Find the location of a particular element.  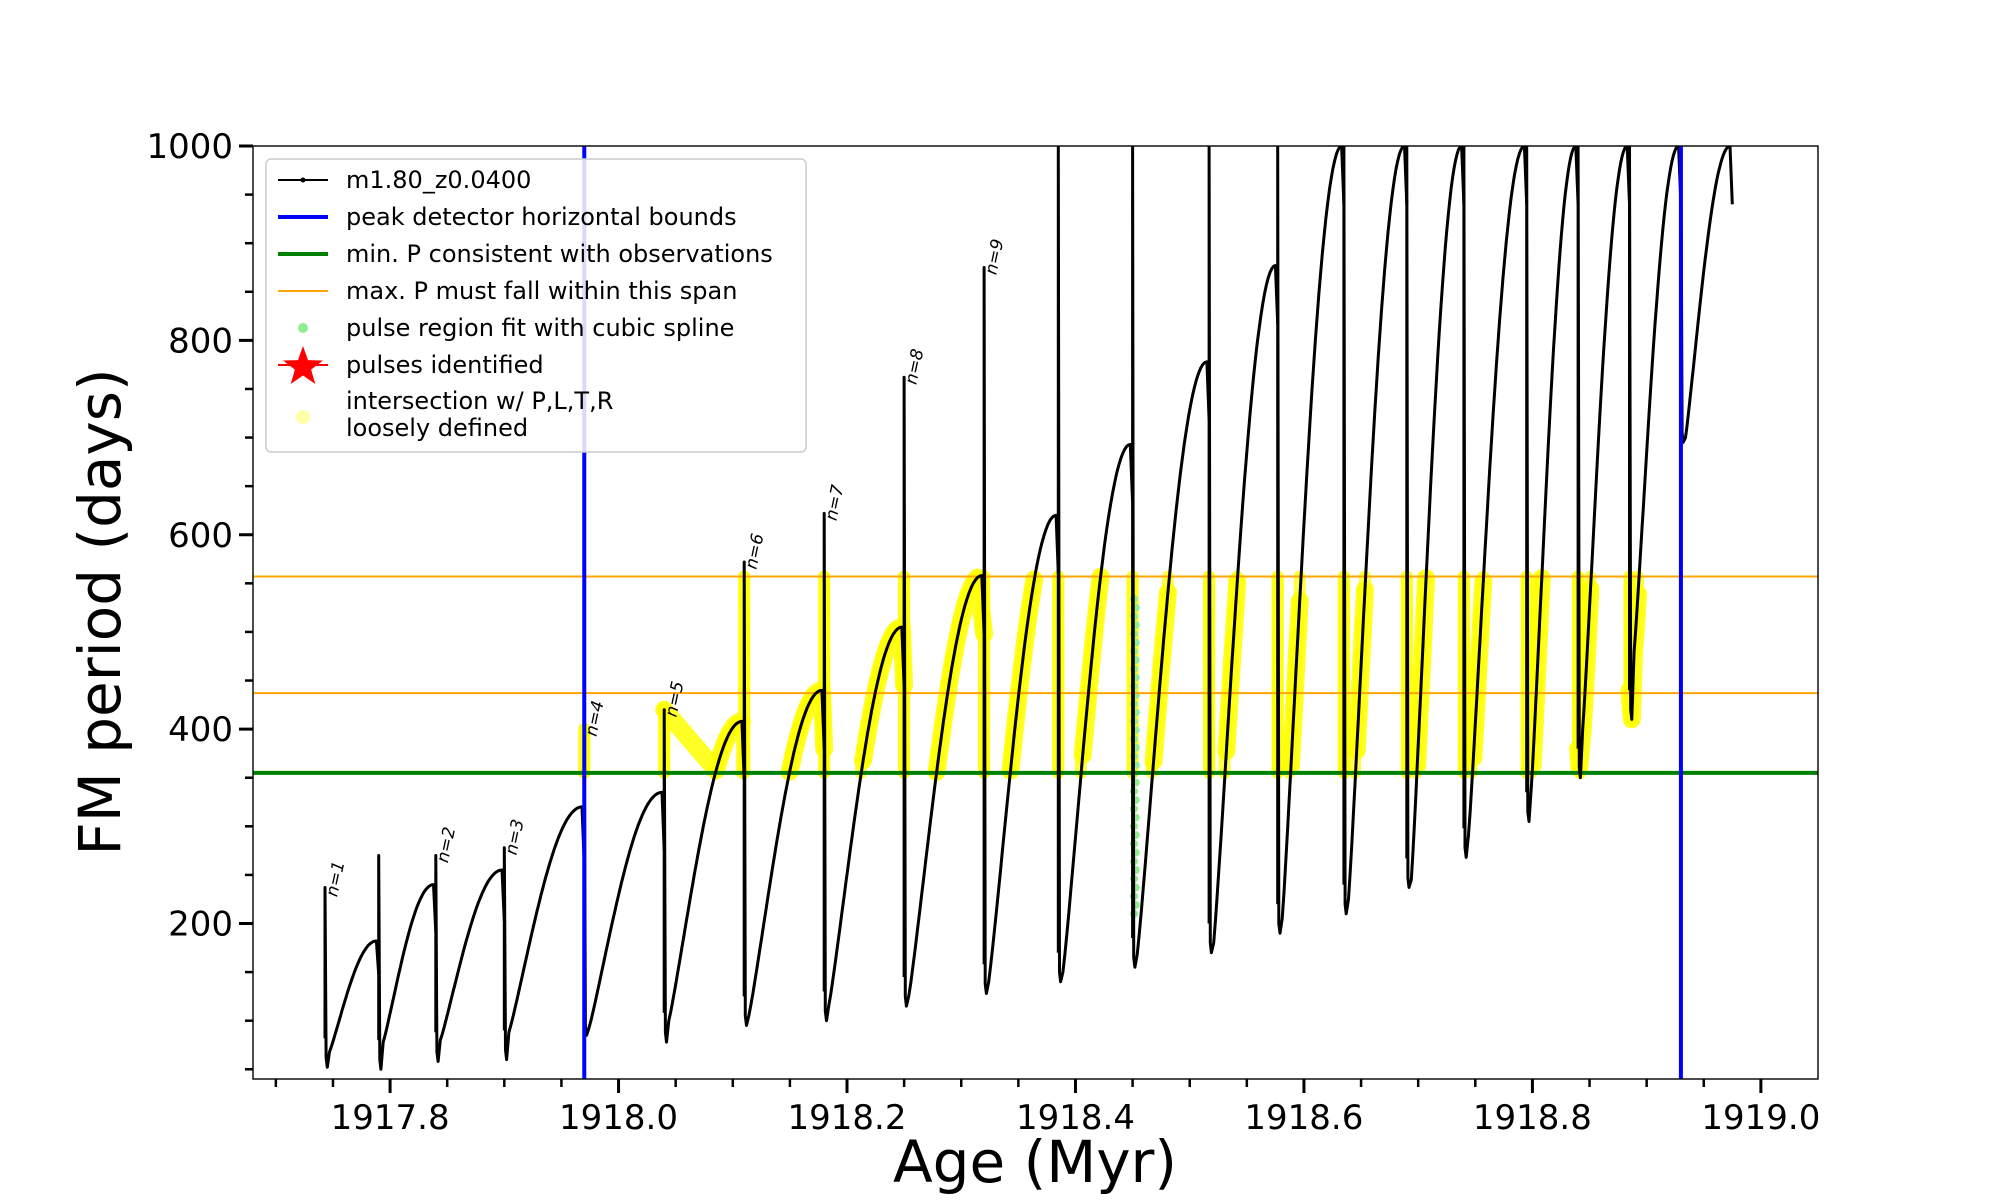

y-tick-label: 800 is located at coordinates (200, 341).